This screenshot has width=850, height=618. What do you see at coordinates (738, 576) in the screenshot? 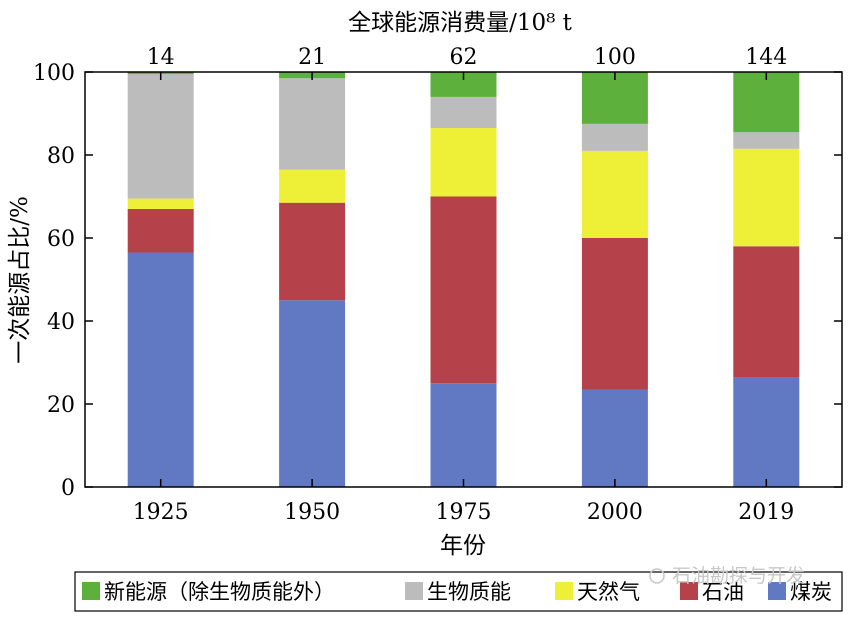
I see `watermark-text: 石油勘探与开发` at bounding box center [738, 576].